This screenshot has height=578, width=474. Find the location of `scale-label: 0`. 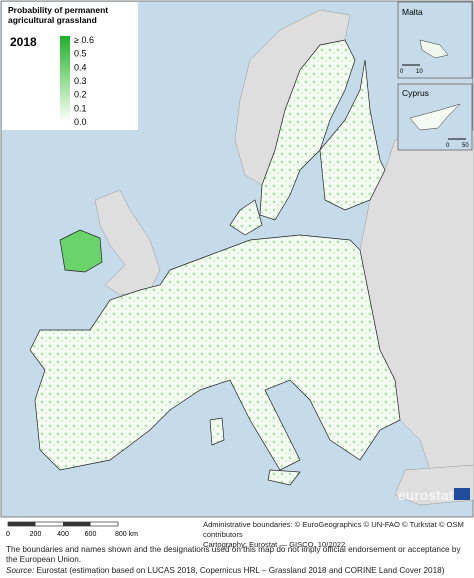

scale-label: 0 is located at coordinates (8, 534).